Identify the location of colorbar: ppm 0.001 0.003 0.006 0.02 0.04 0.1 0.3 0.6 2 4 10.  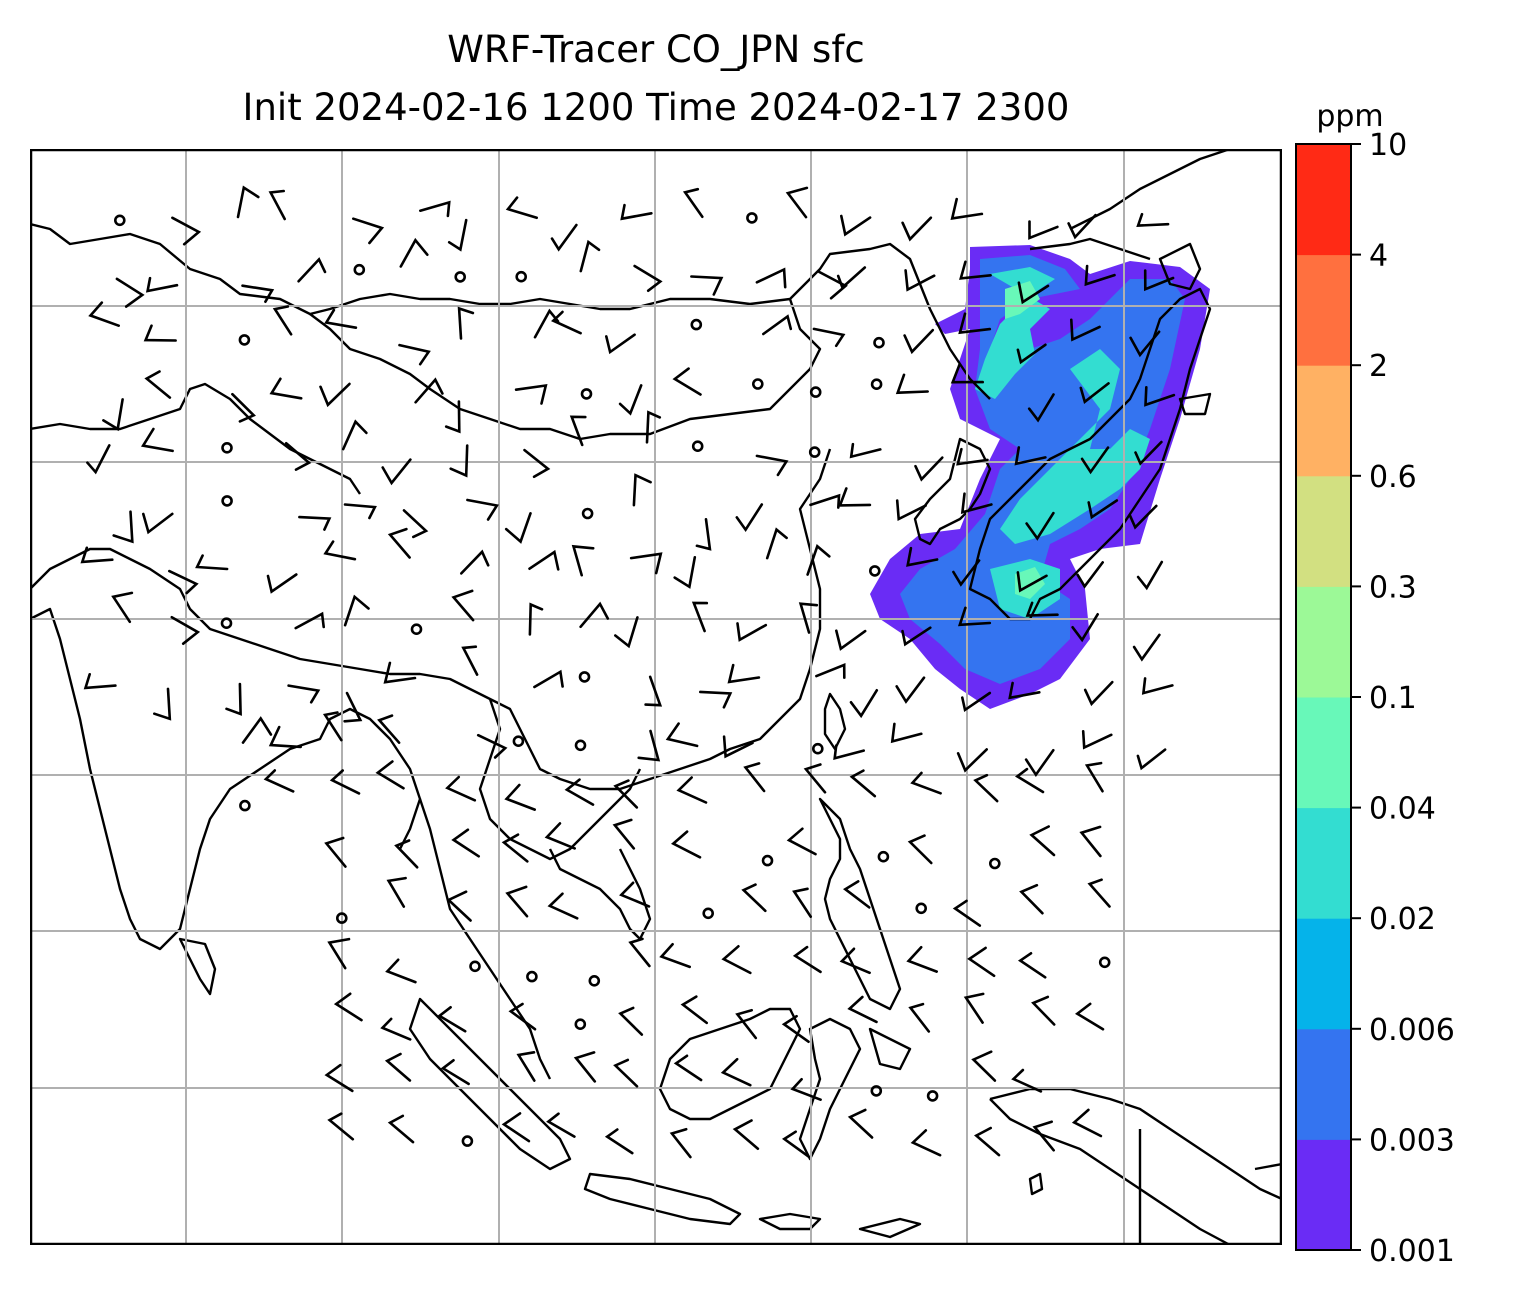
(1375, 684).